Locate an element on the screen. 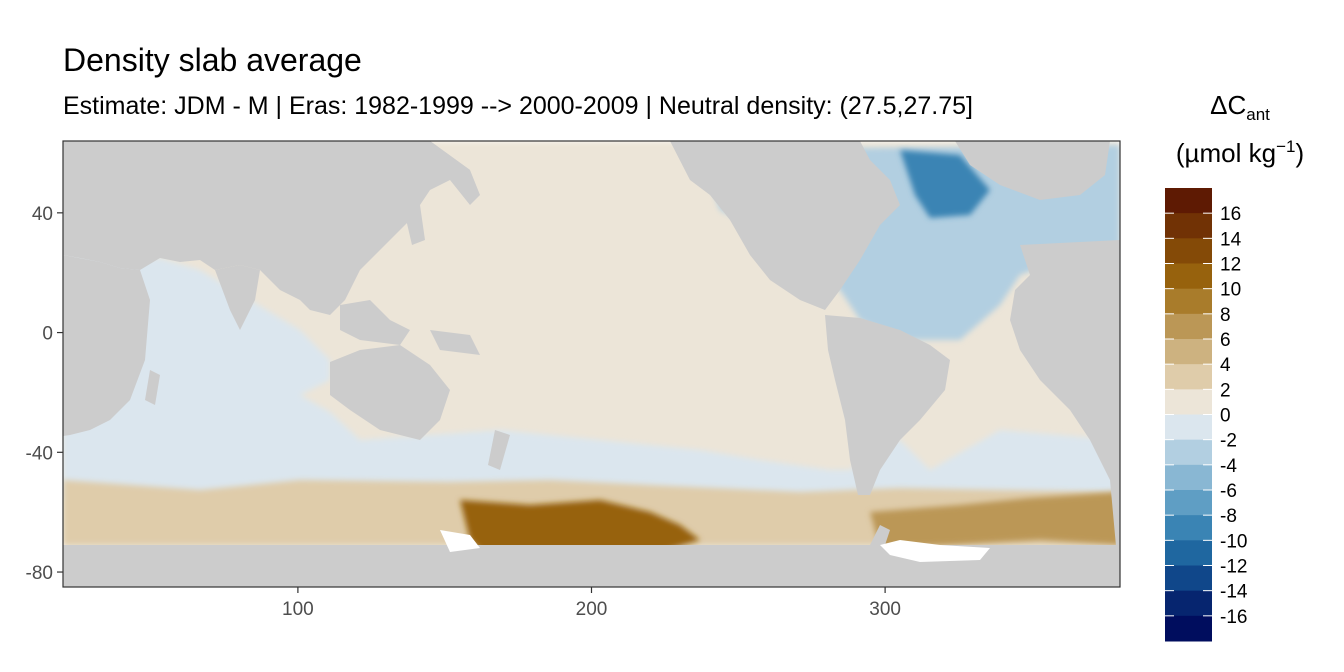 The height and width of the screenshot is (672, 1344). legend-unit: (µmol kg−1) is located at coordinates (1240, 152).